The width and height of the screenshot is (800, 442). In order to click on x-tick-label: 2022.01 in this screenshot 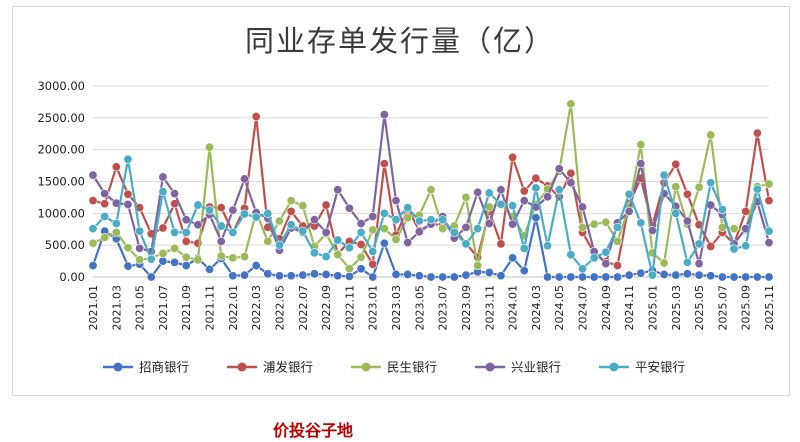, I will do `click(233, 308)`.